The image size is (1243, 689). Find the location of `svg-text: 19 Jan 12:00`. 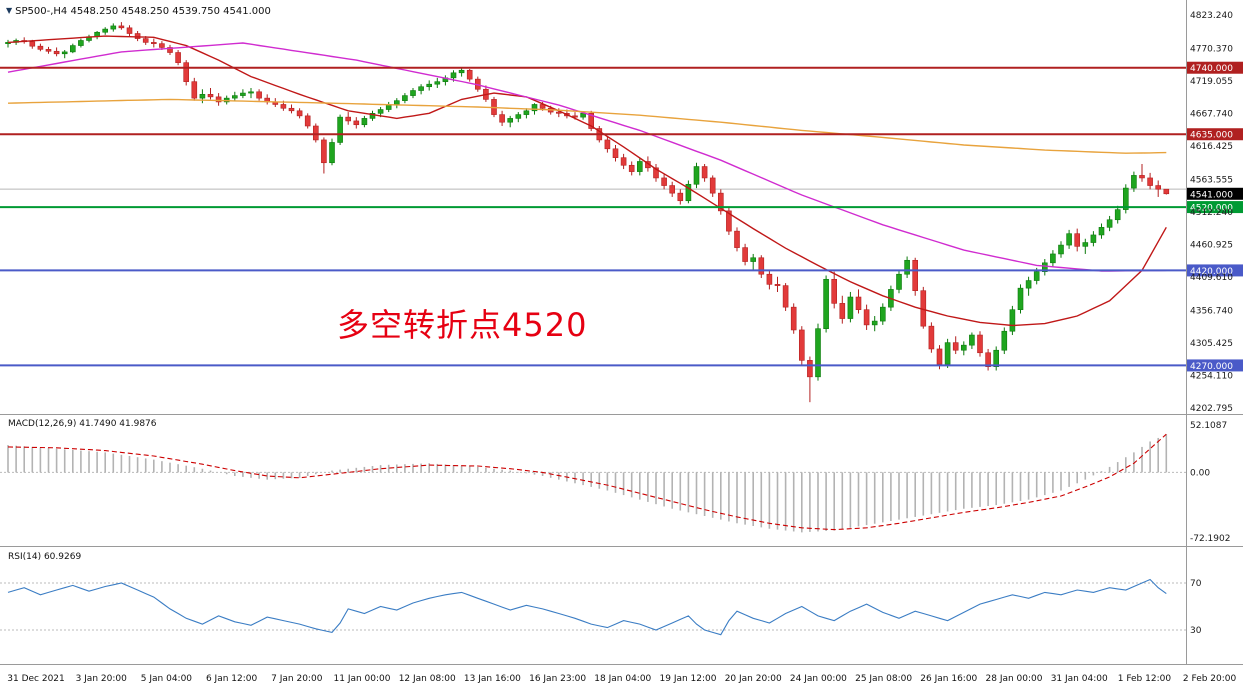

svg-text: 19 Jan 12:00 is located at coordinates (688, 679).